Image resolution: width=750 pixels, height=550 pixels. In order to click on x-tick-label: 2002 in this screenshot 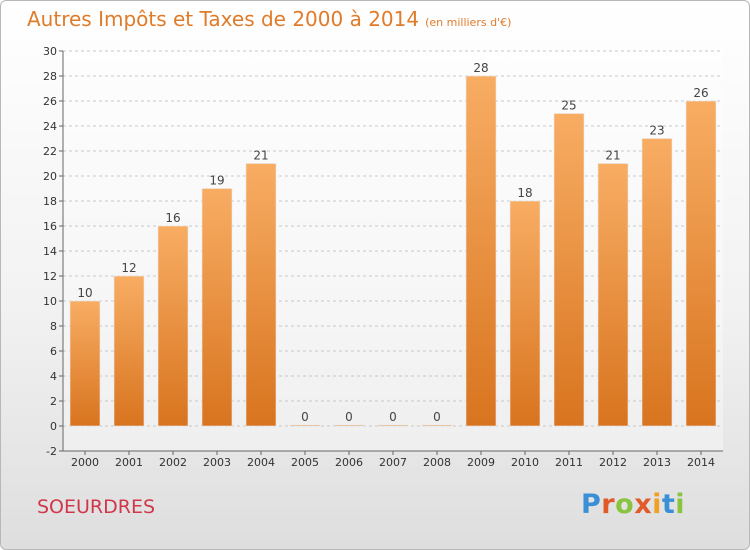, I will do `click(173, 462)`.